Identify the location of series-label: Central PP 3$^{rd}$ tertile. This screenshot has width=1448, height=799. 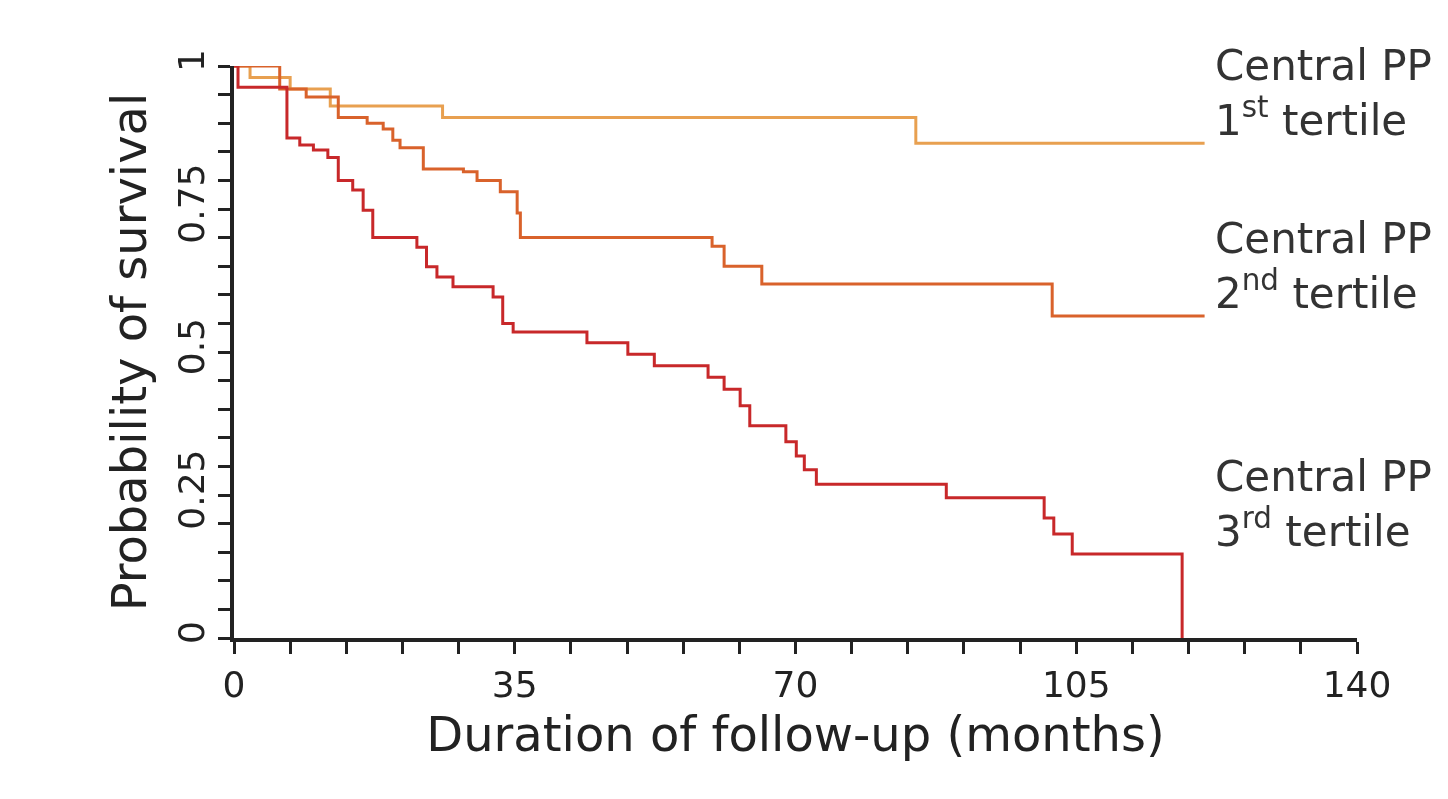
(1323, 504).